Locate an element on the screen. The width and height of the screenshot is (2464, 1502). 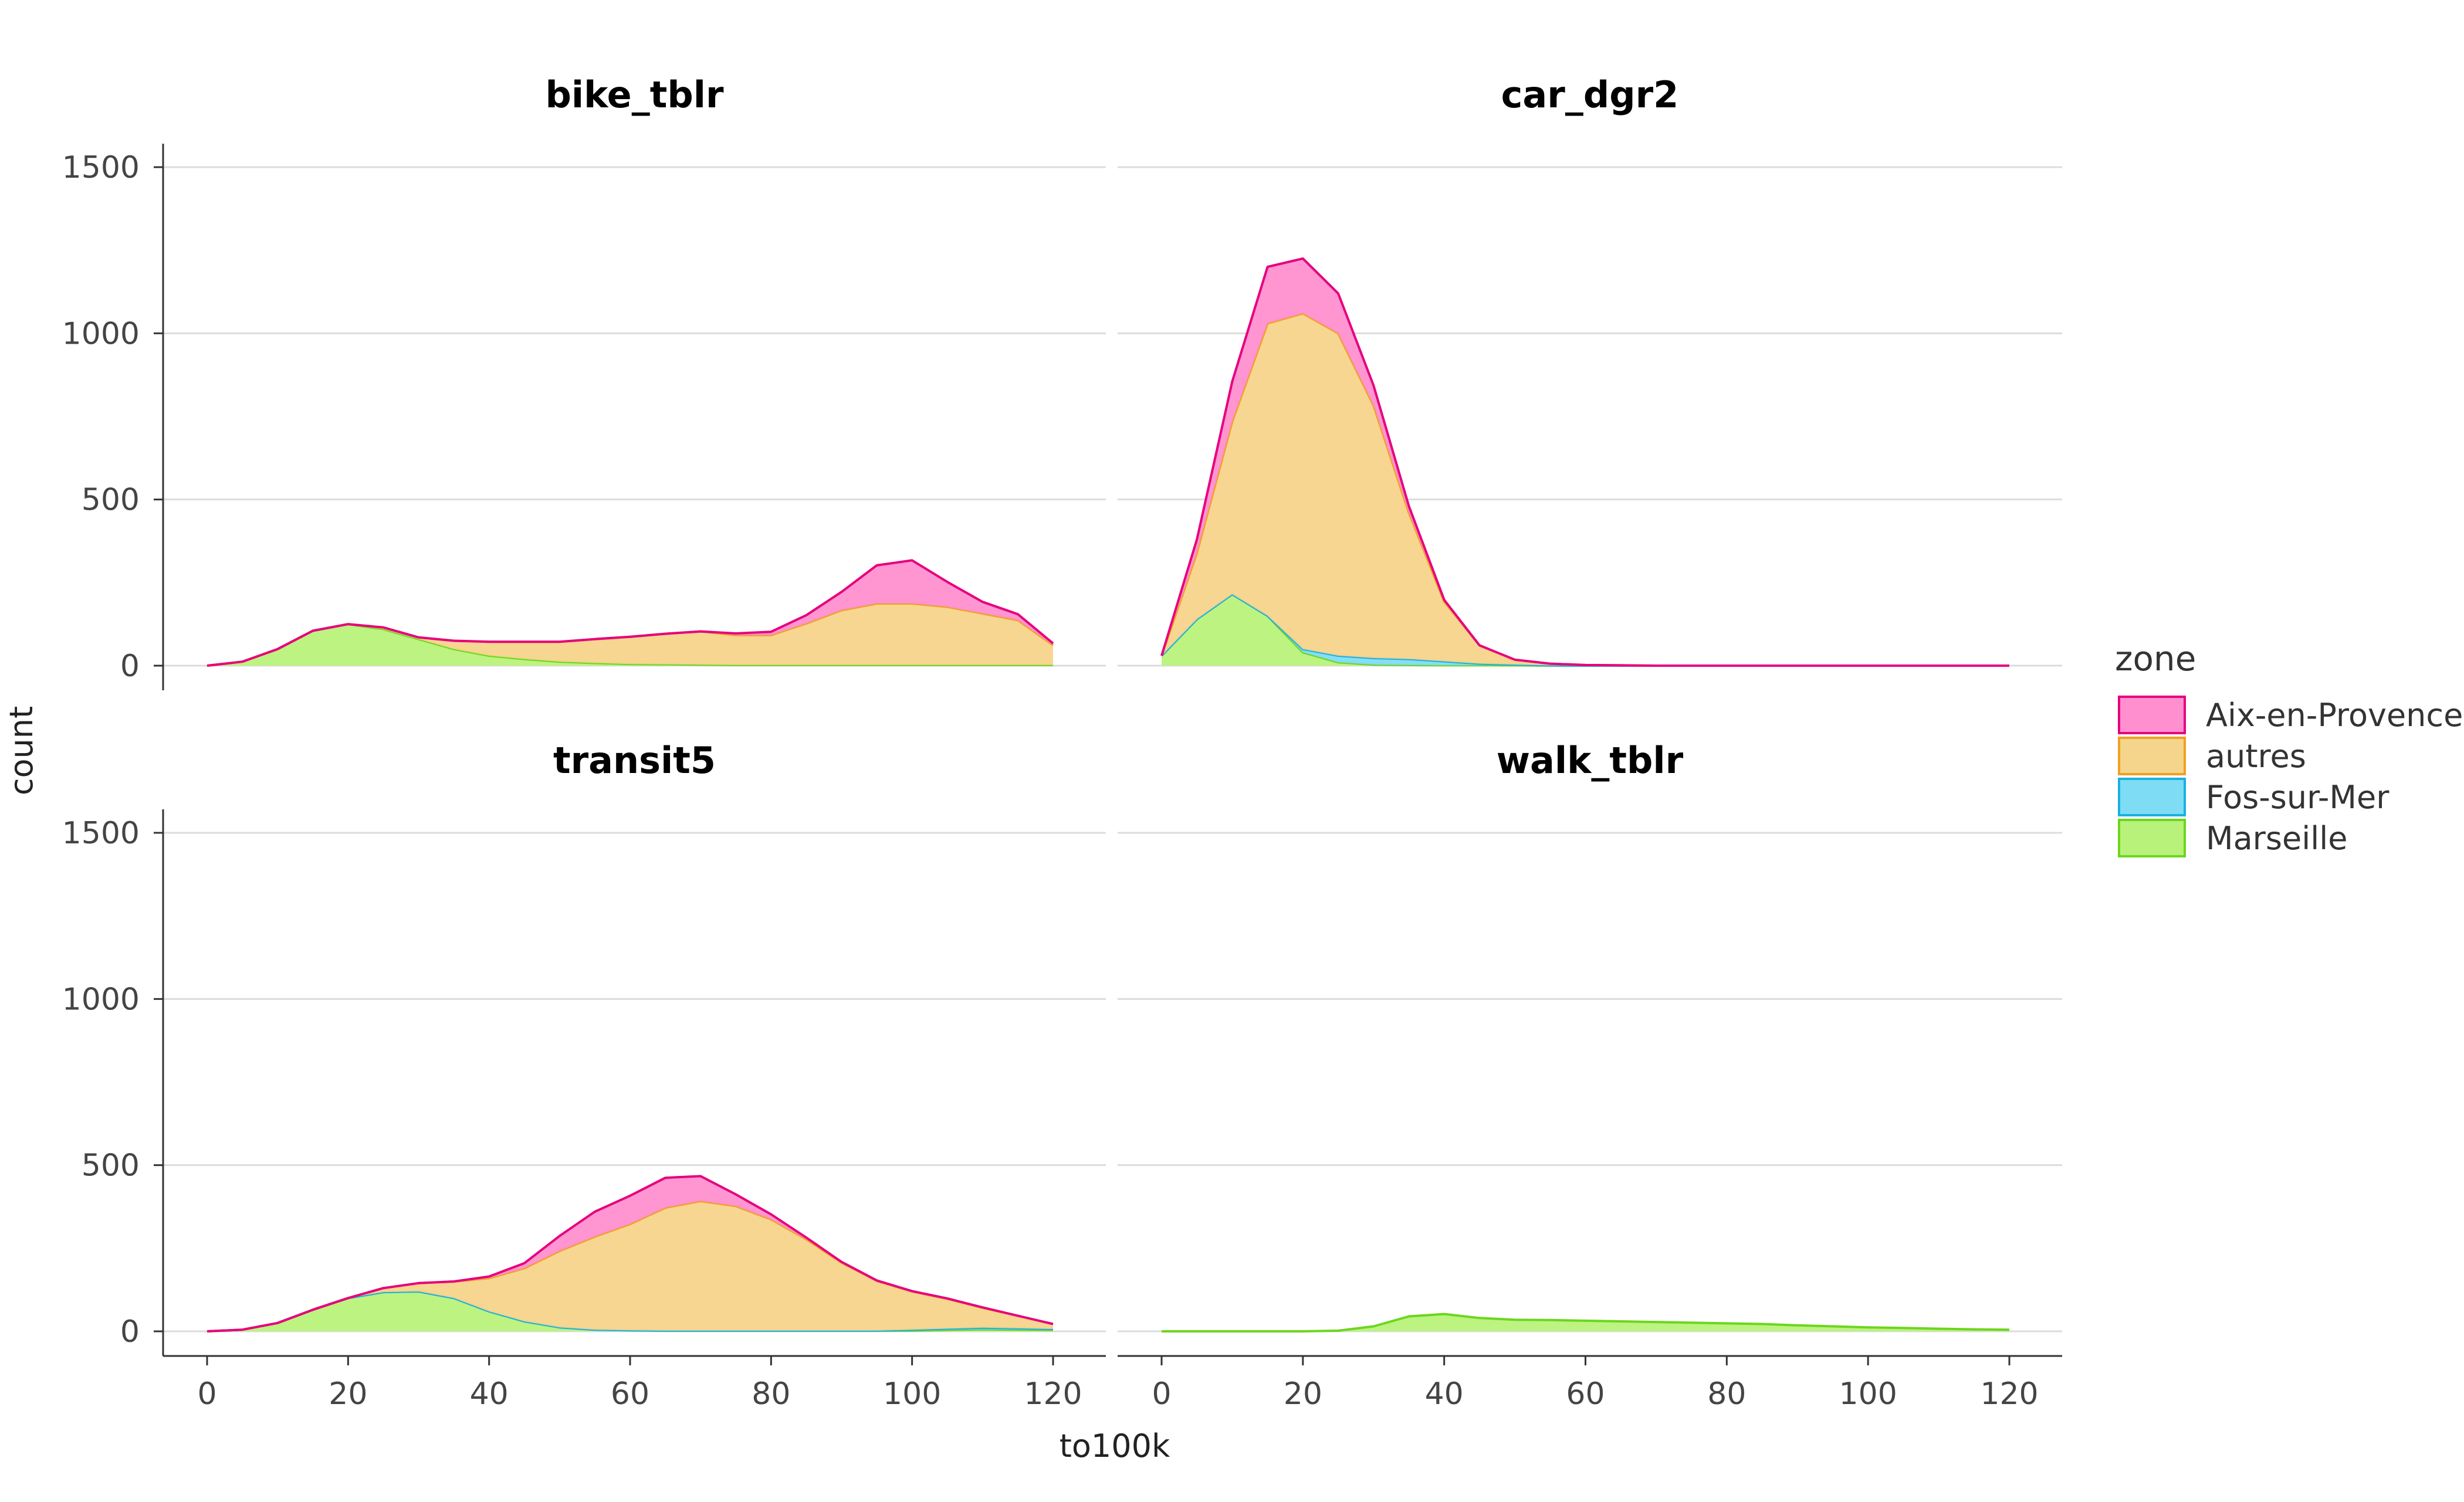
area-aix-en-provence is located at coordinates (630, 1253).